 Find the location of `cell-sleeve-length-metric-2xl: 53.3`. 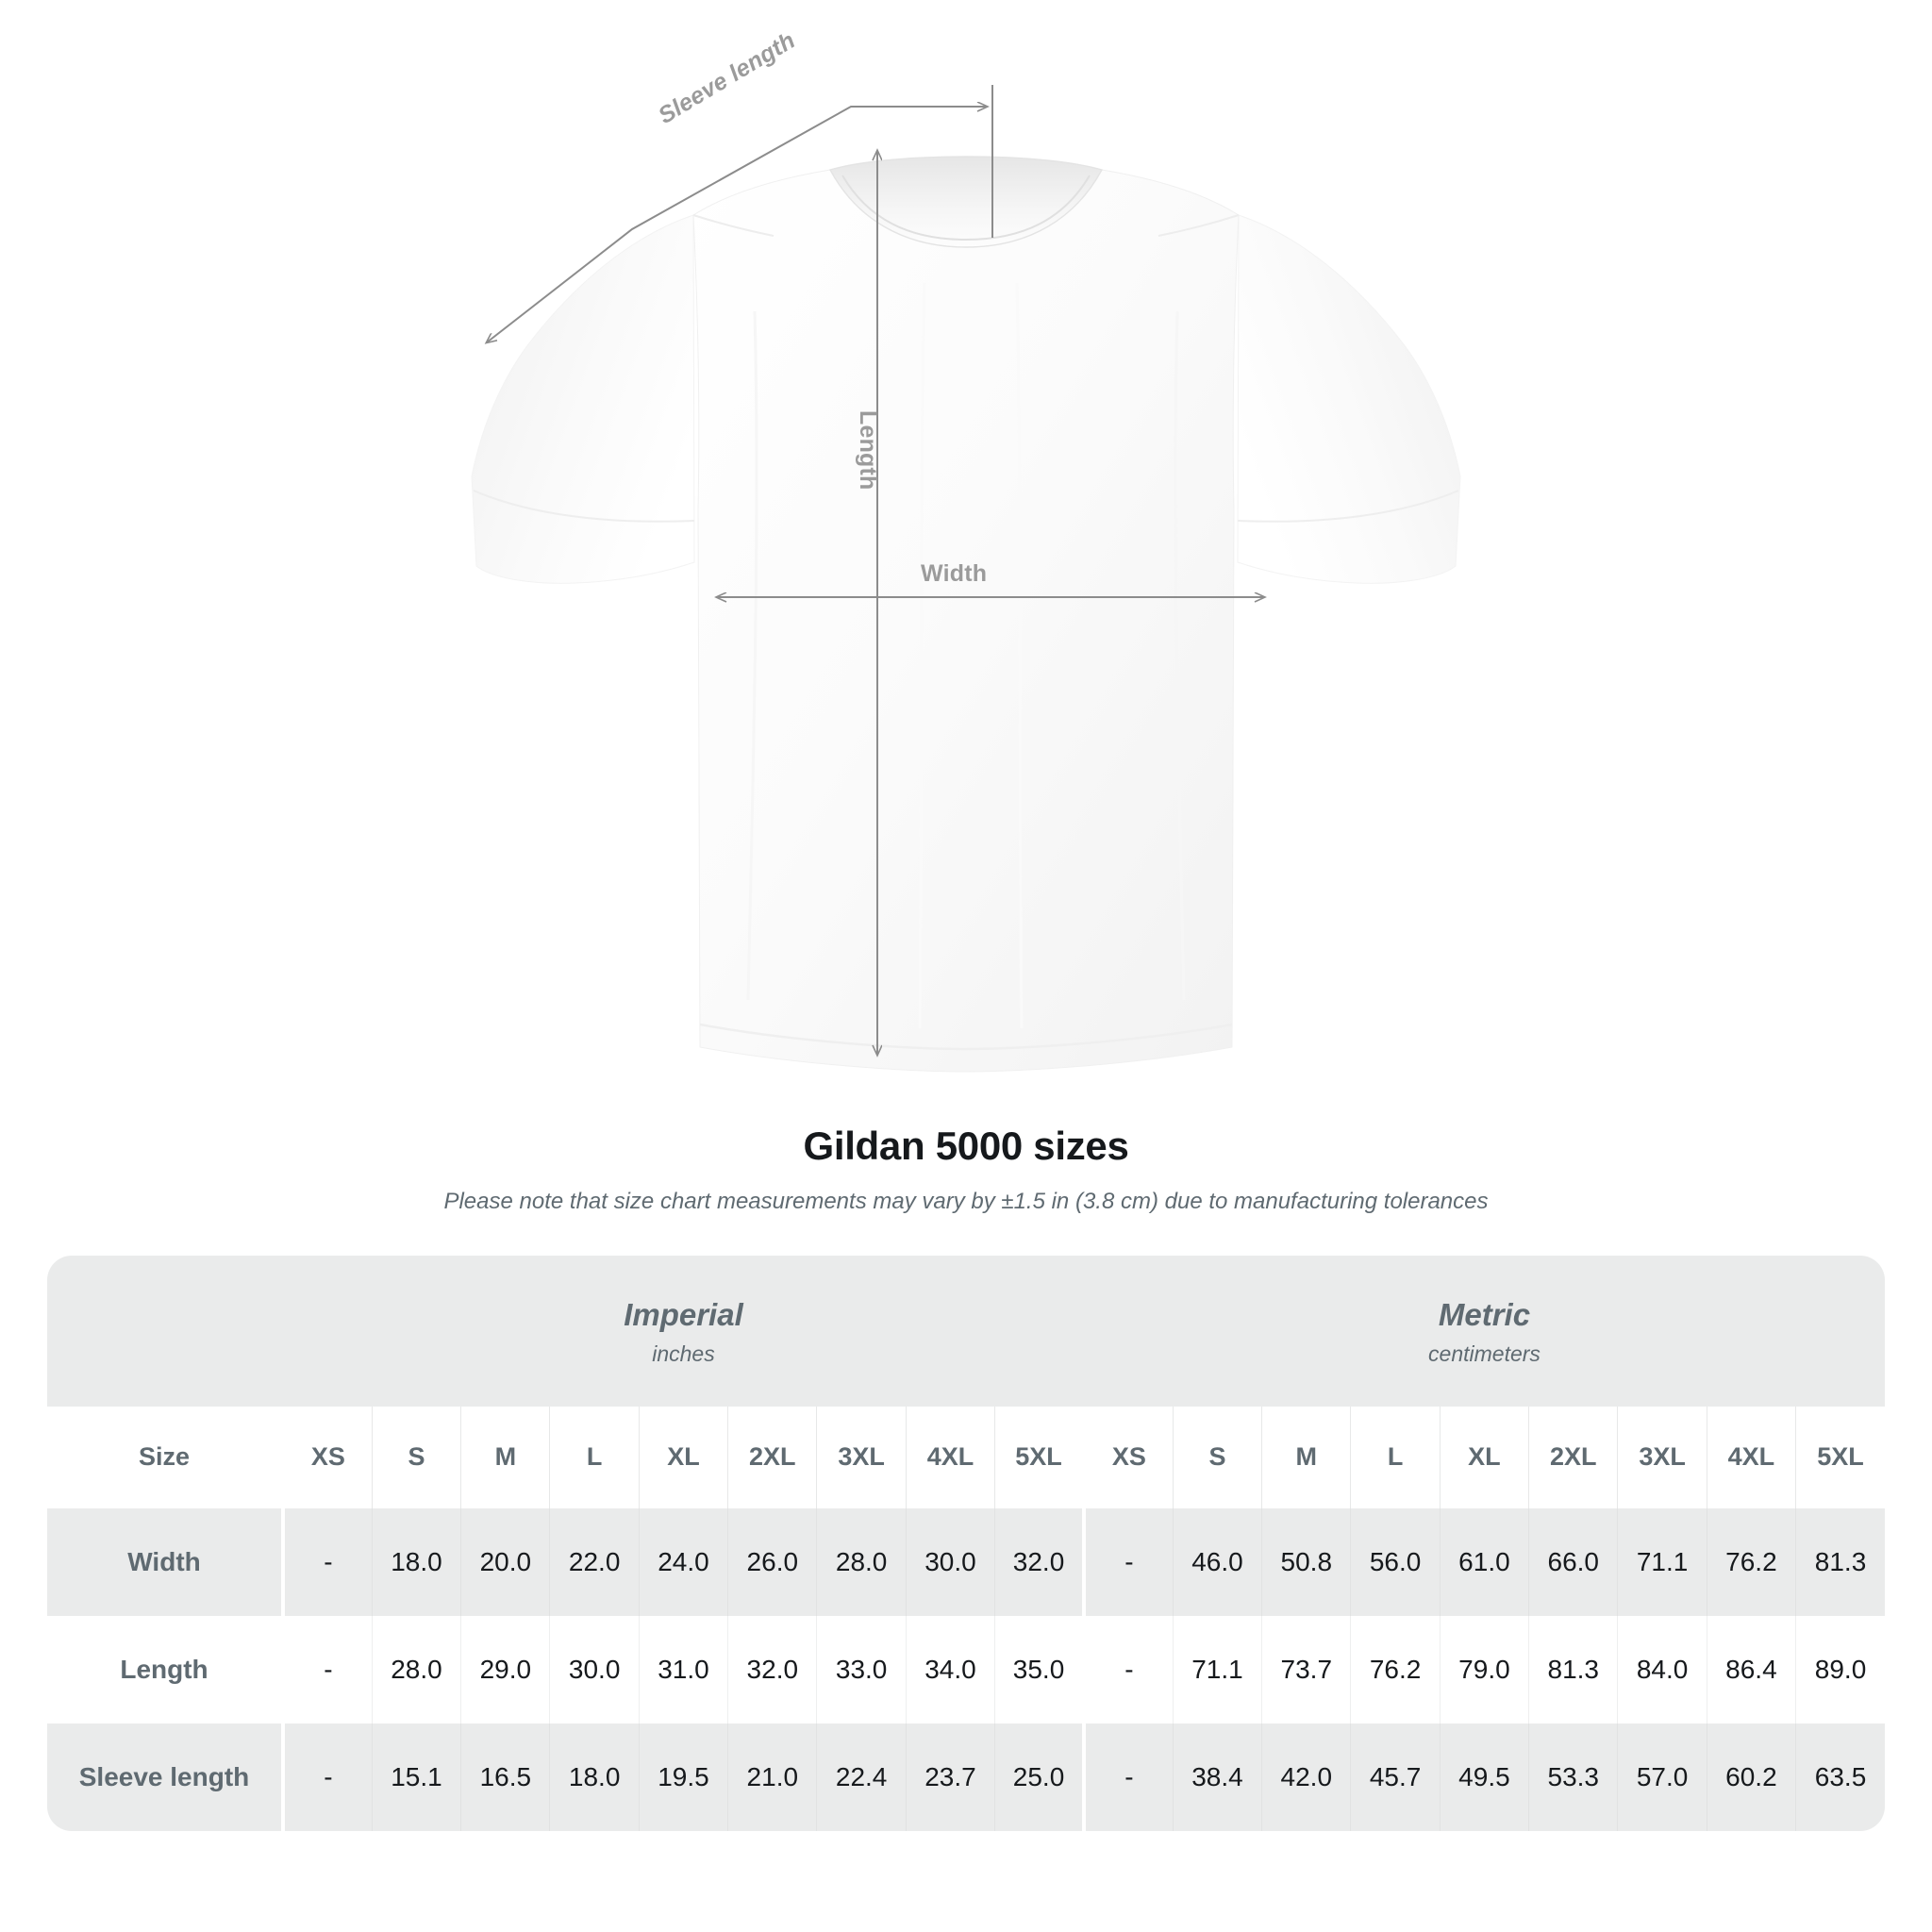

cell-sleeve-length-metric-2xl: 53.3 is located at coordinates (1573, 1777).